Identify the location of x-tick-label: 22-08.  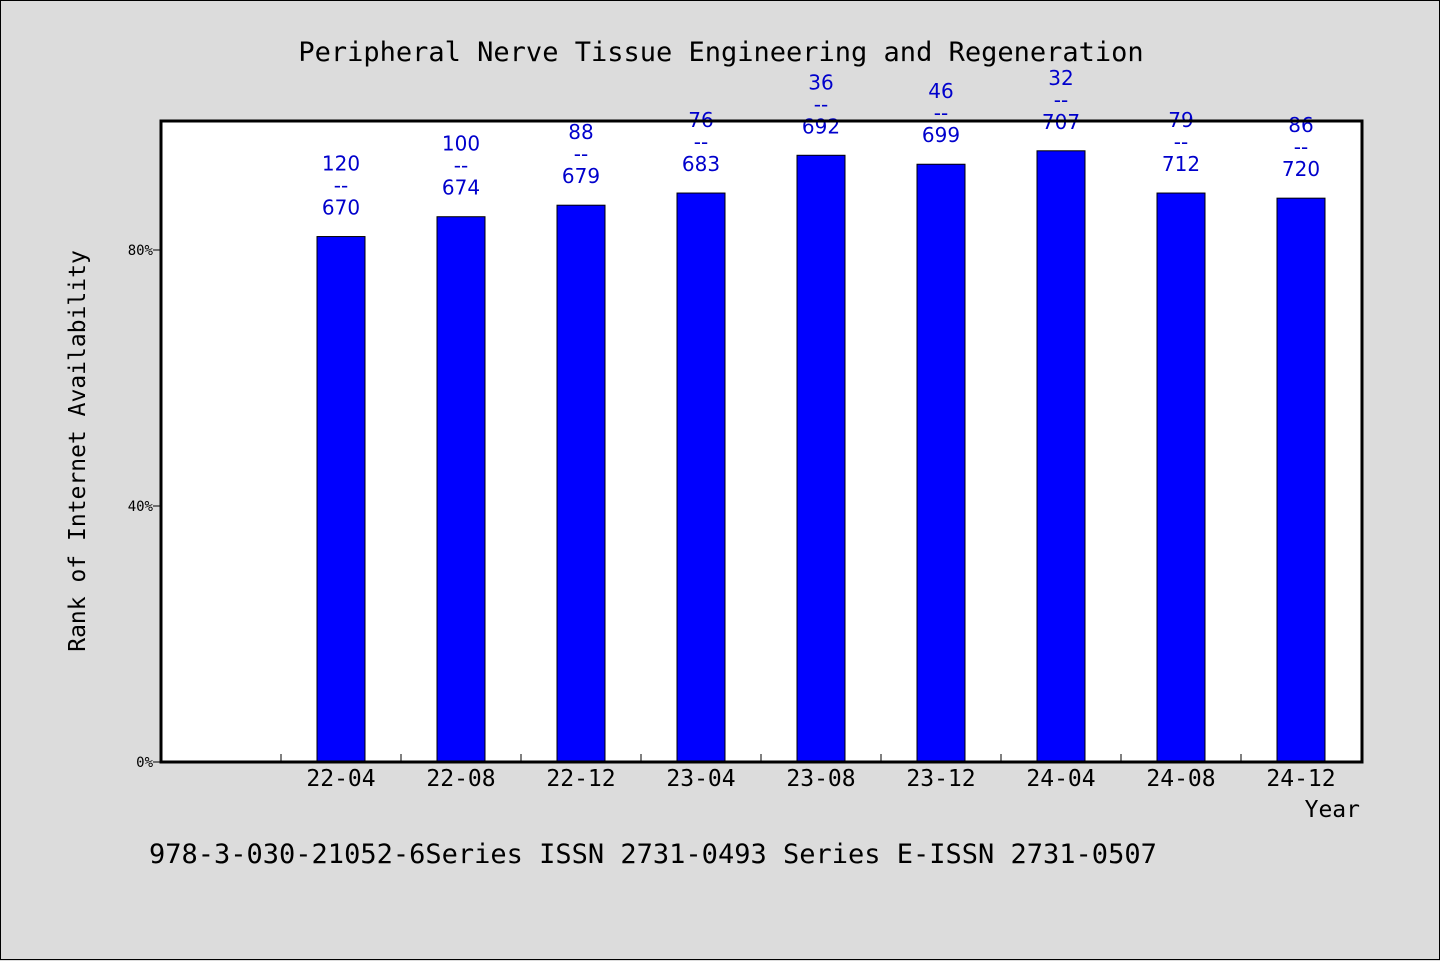
(460, 779).